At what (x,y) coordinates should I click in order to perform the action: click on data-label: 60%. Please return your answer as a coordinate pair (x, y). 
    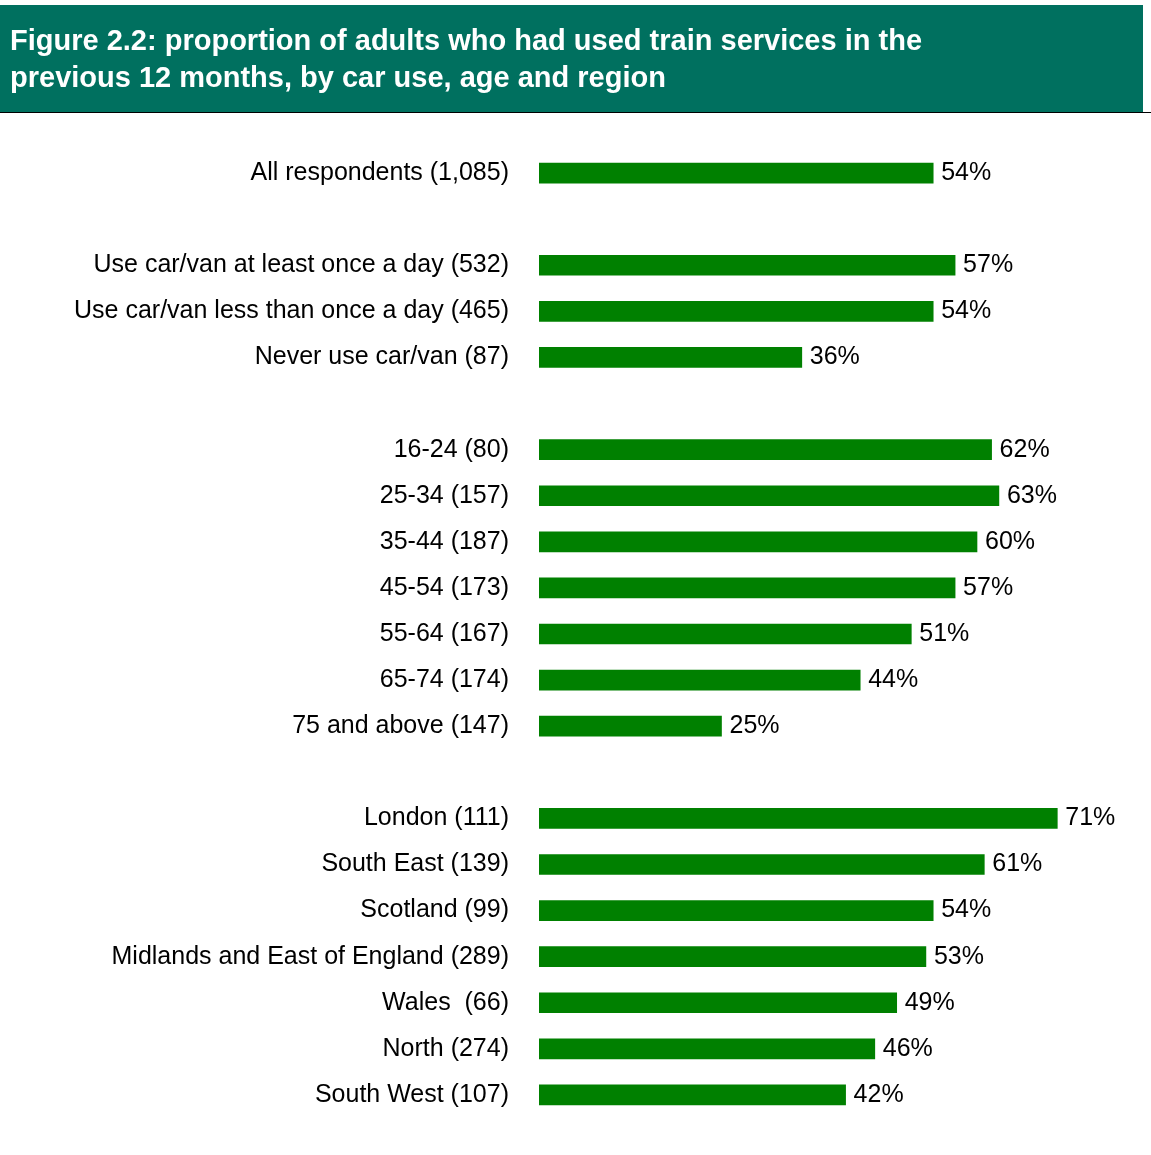
    Looking at the image, I should click on (1010, 539).